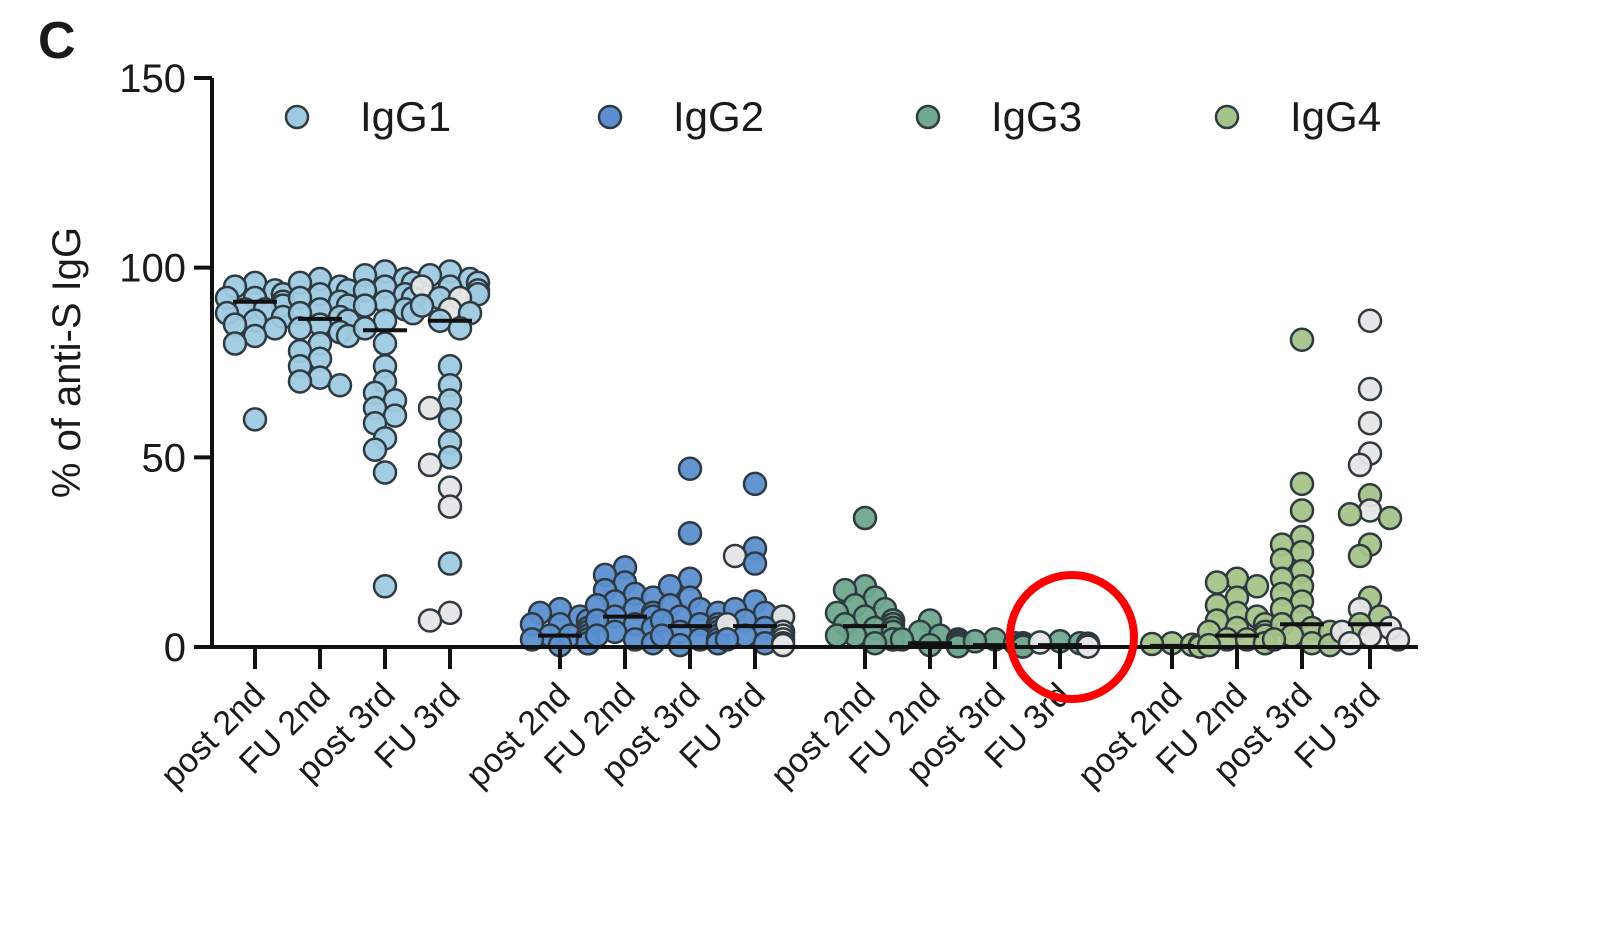 The image size is (1600, 941). I want to click on panel-letter: C, so click(57, 41).